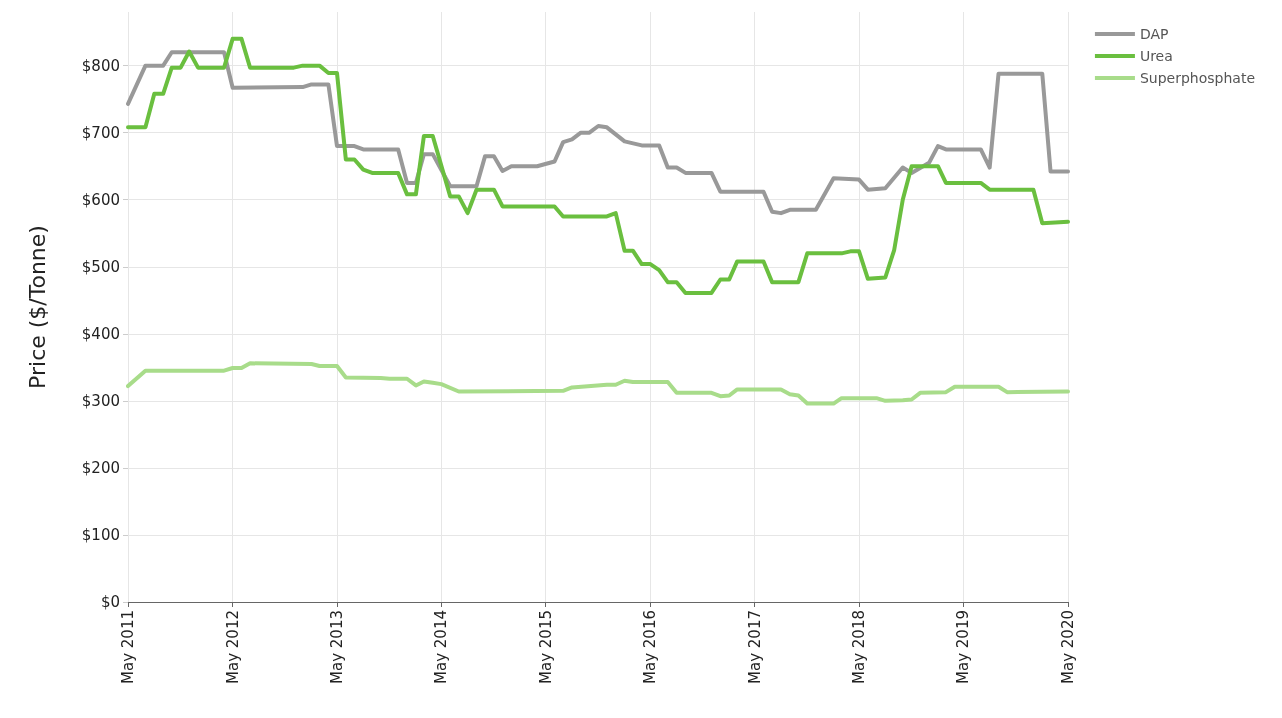  What do you see at coordinates (100, 400) in the screenshot?
I see `y-tick-label: $300` at bounding box center [100, 400].